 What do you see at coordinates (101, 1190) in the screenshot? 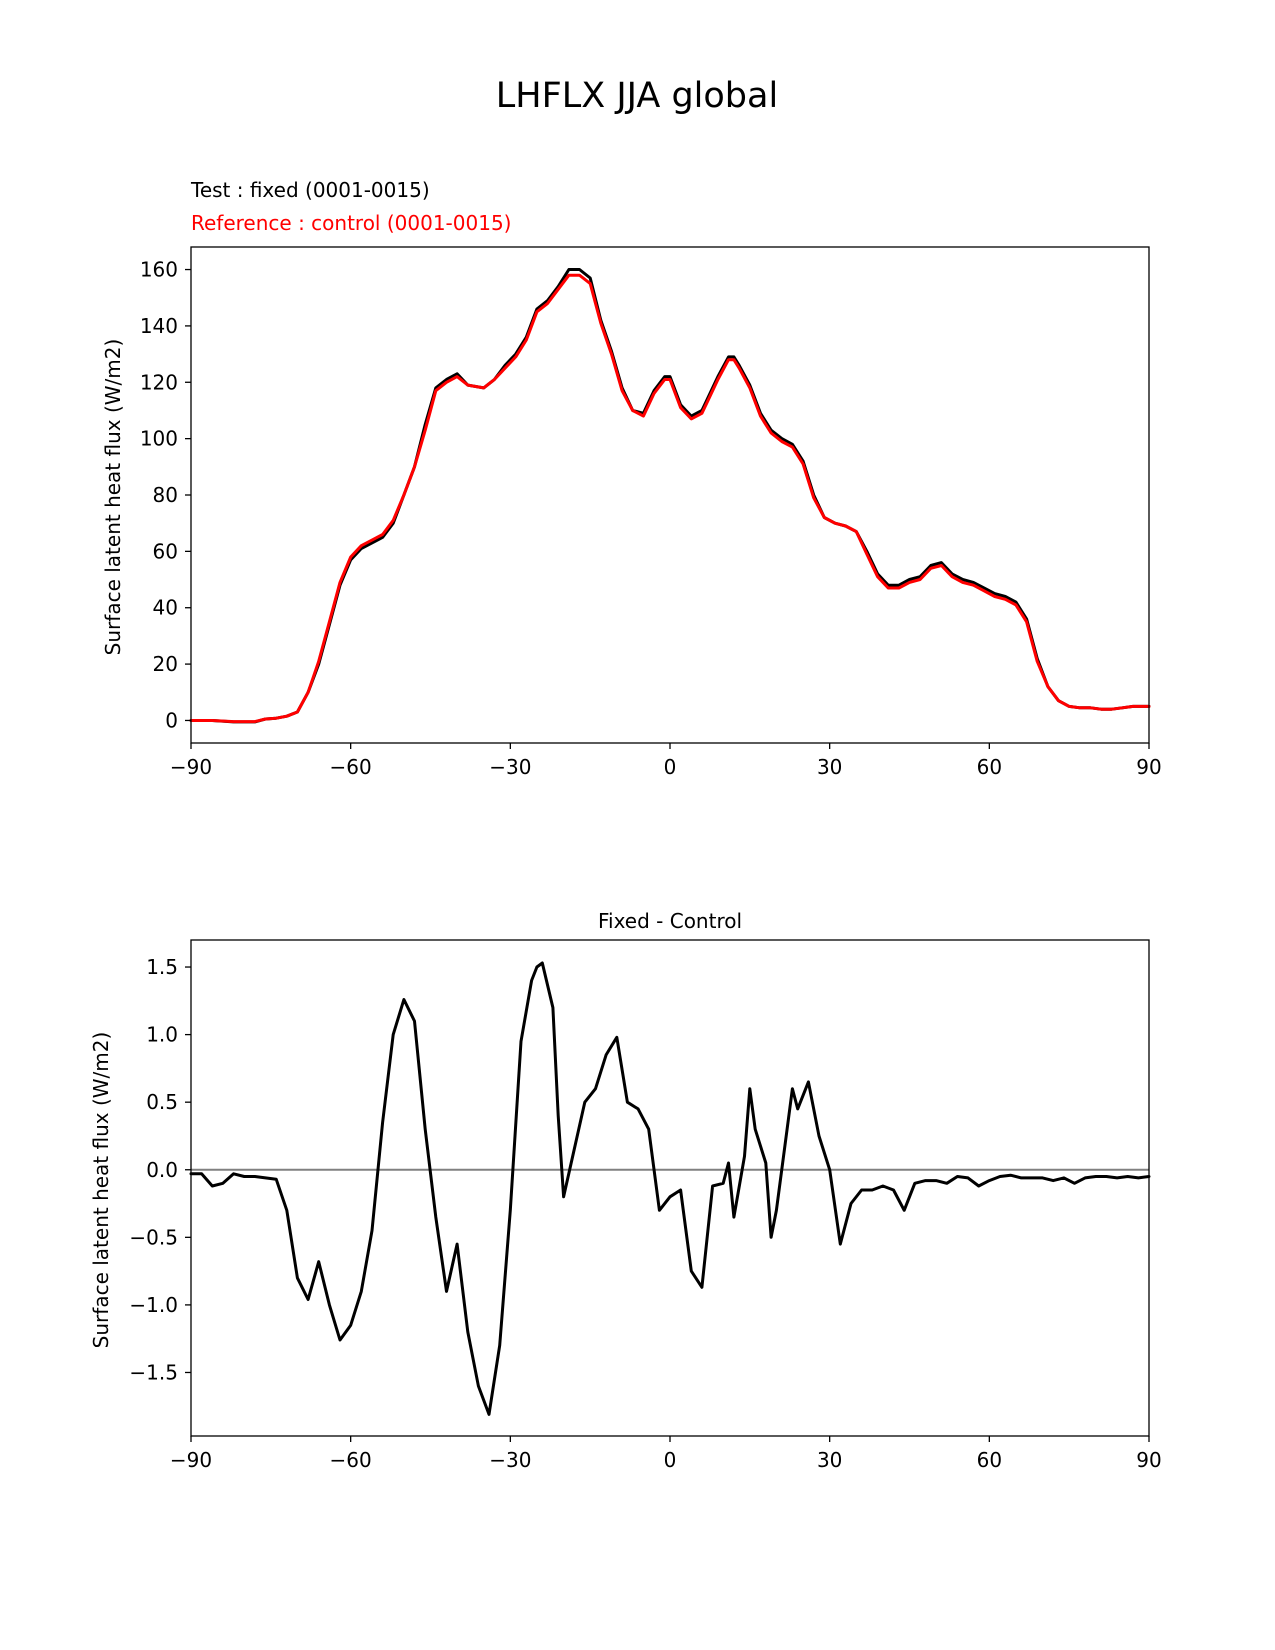
I see `bottom-y-axis-label: Surface latent heat flux (W/m2)` at bounding box center [101, 1190].